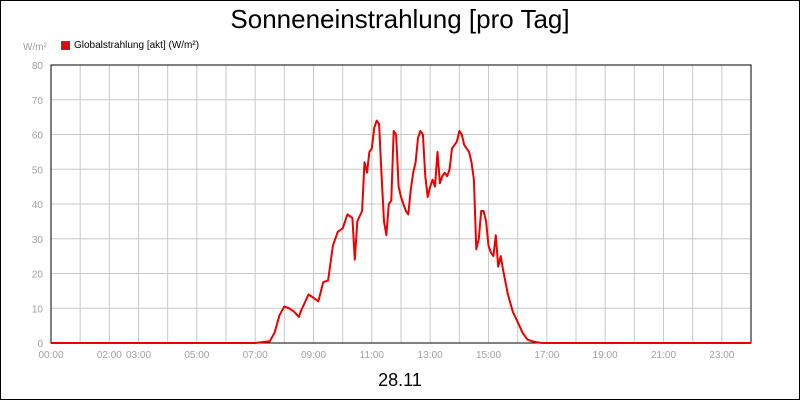 The image size is (800, 400). What do you see at coordinates (38, 136) in the screenshot?
I see `y-tick-label: 60` at bounding box center [38, 136].